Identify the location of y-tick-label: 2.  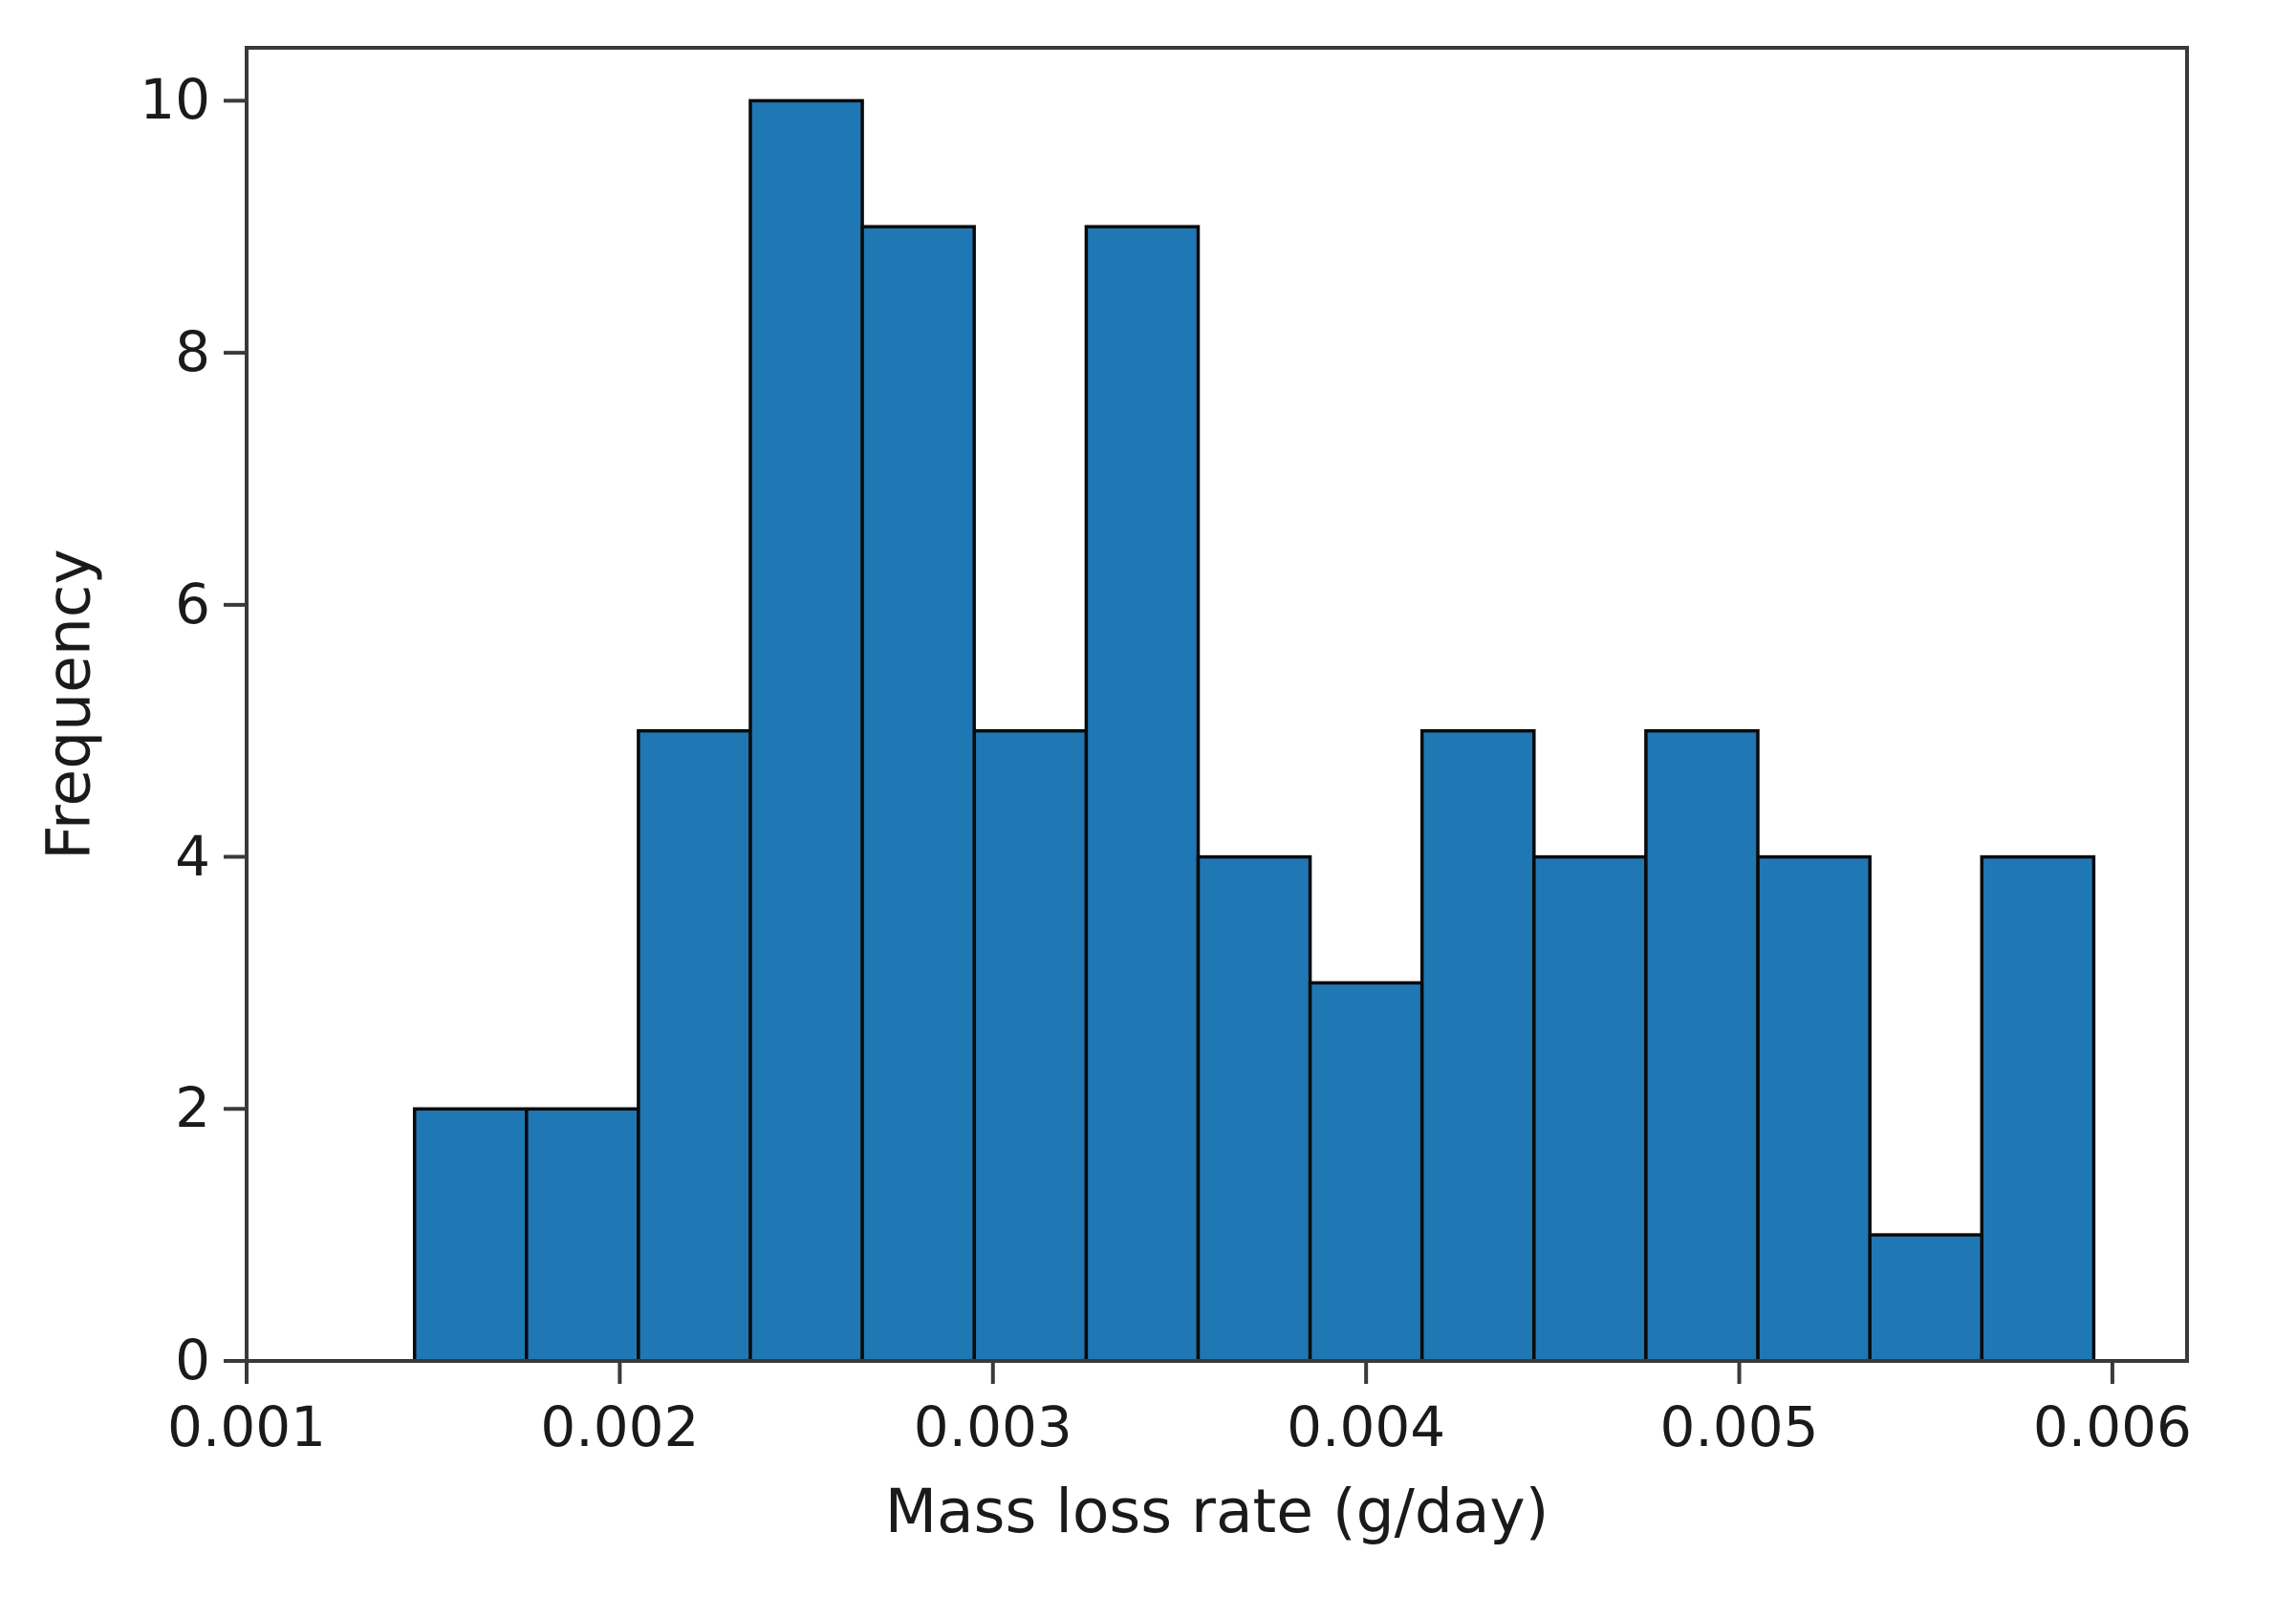
(192, 1108).